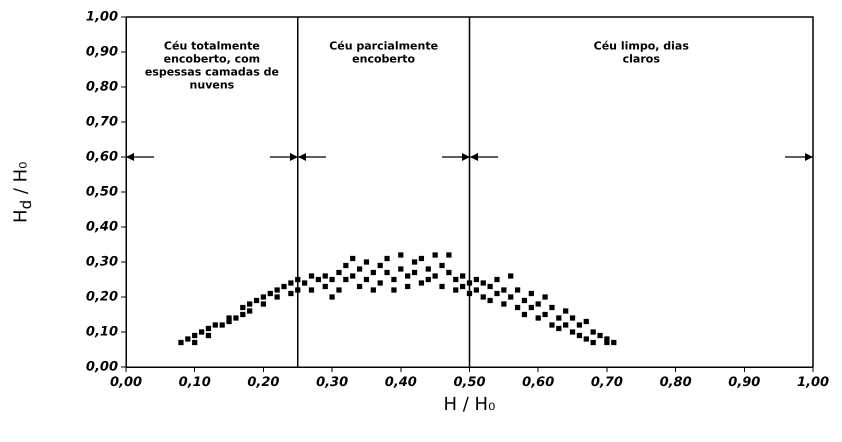  I want to click on x-tick-label: 0,20, so click(263, 382).